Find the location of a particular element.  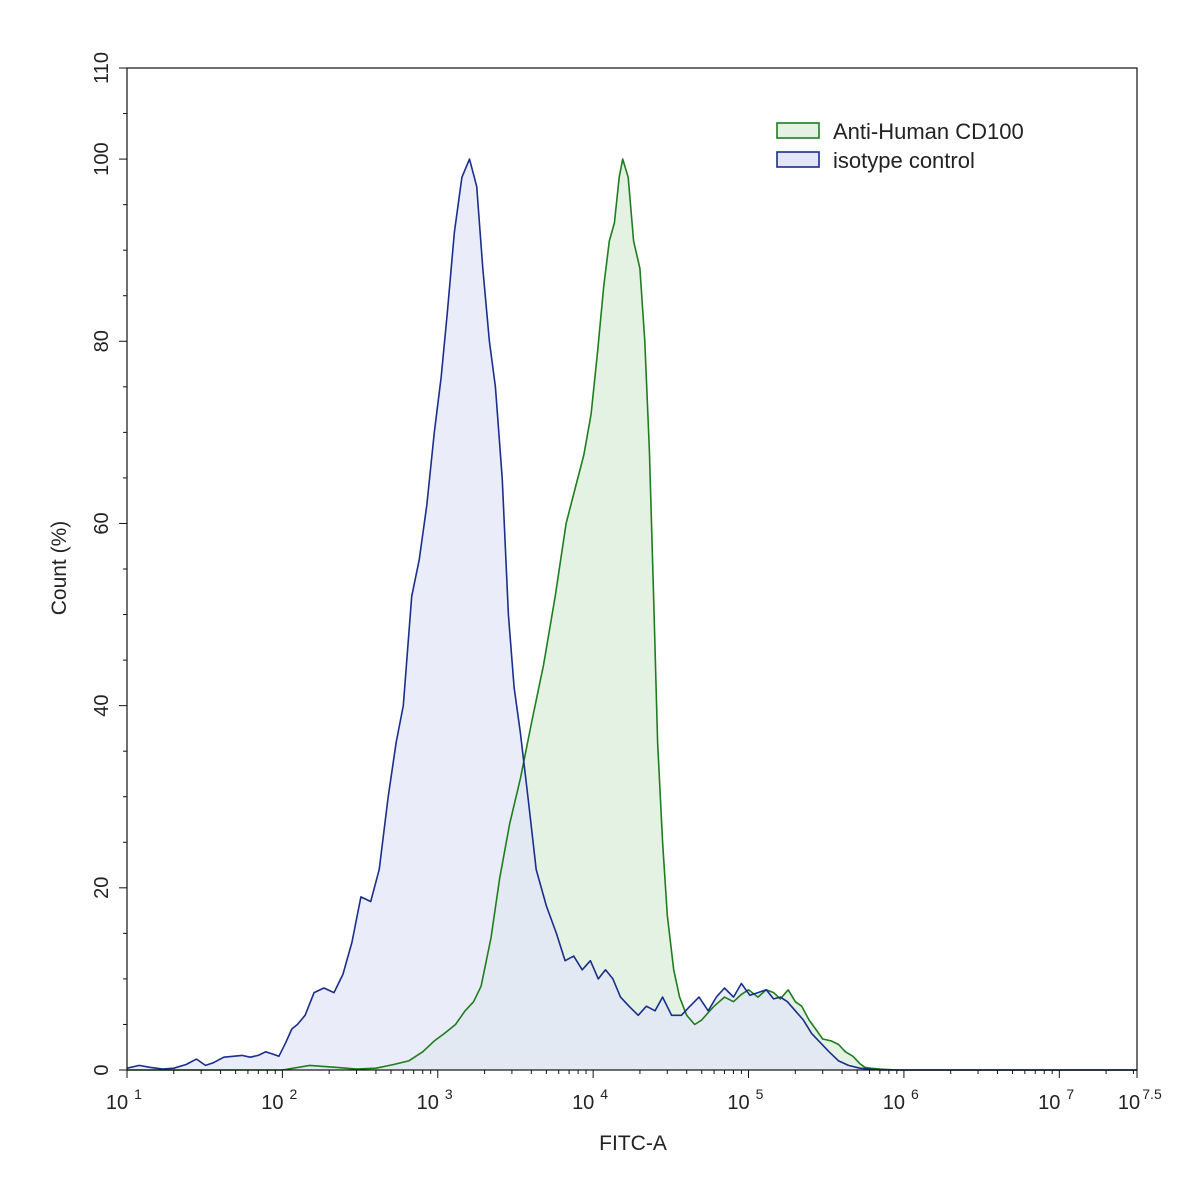

y-tick-label: 60 is located at coordinates (102, 523).